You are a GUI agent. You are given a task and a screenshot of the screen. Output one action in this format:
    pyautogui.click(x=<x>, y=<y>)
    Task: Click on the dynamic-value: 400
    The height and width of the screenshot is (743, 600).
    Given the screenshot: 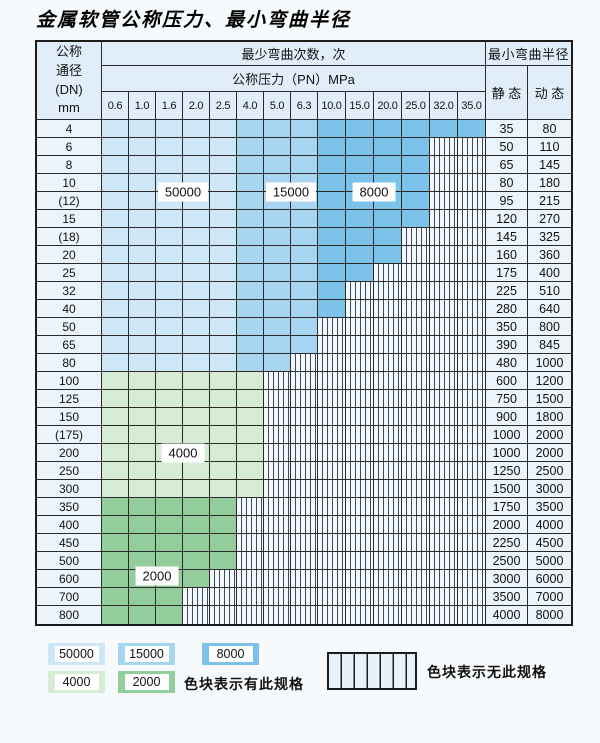 What is the action you would take?
    pyautogui.click(x=549, y=273)
    